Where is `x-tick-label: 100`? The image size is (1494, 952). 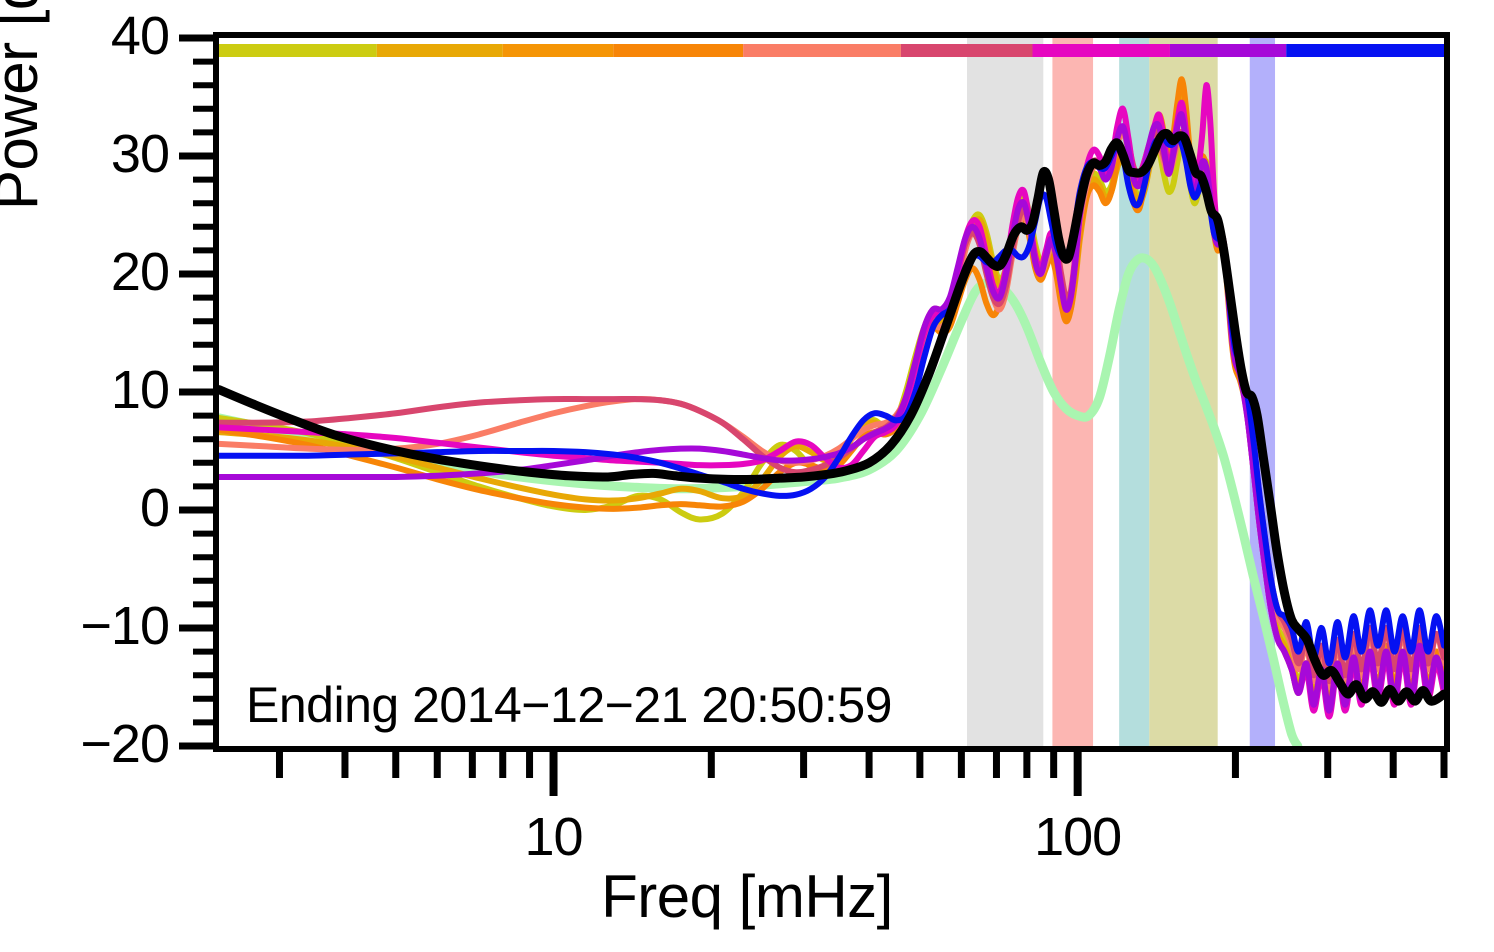 x-tick-label: 100 is located at coordinates (1078, 837).